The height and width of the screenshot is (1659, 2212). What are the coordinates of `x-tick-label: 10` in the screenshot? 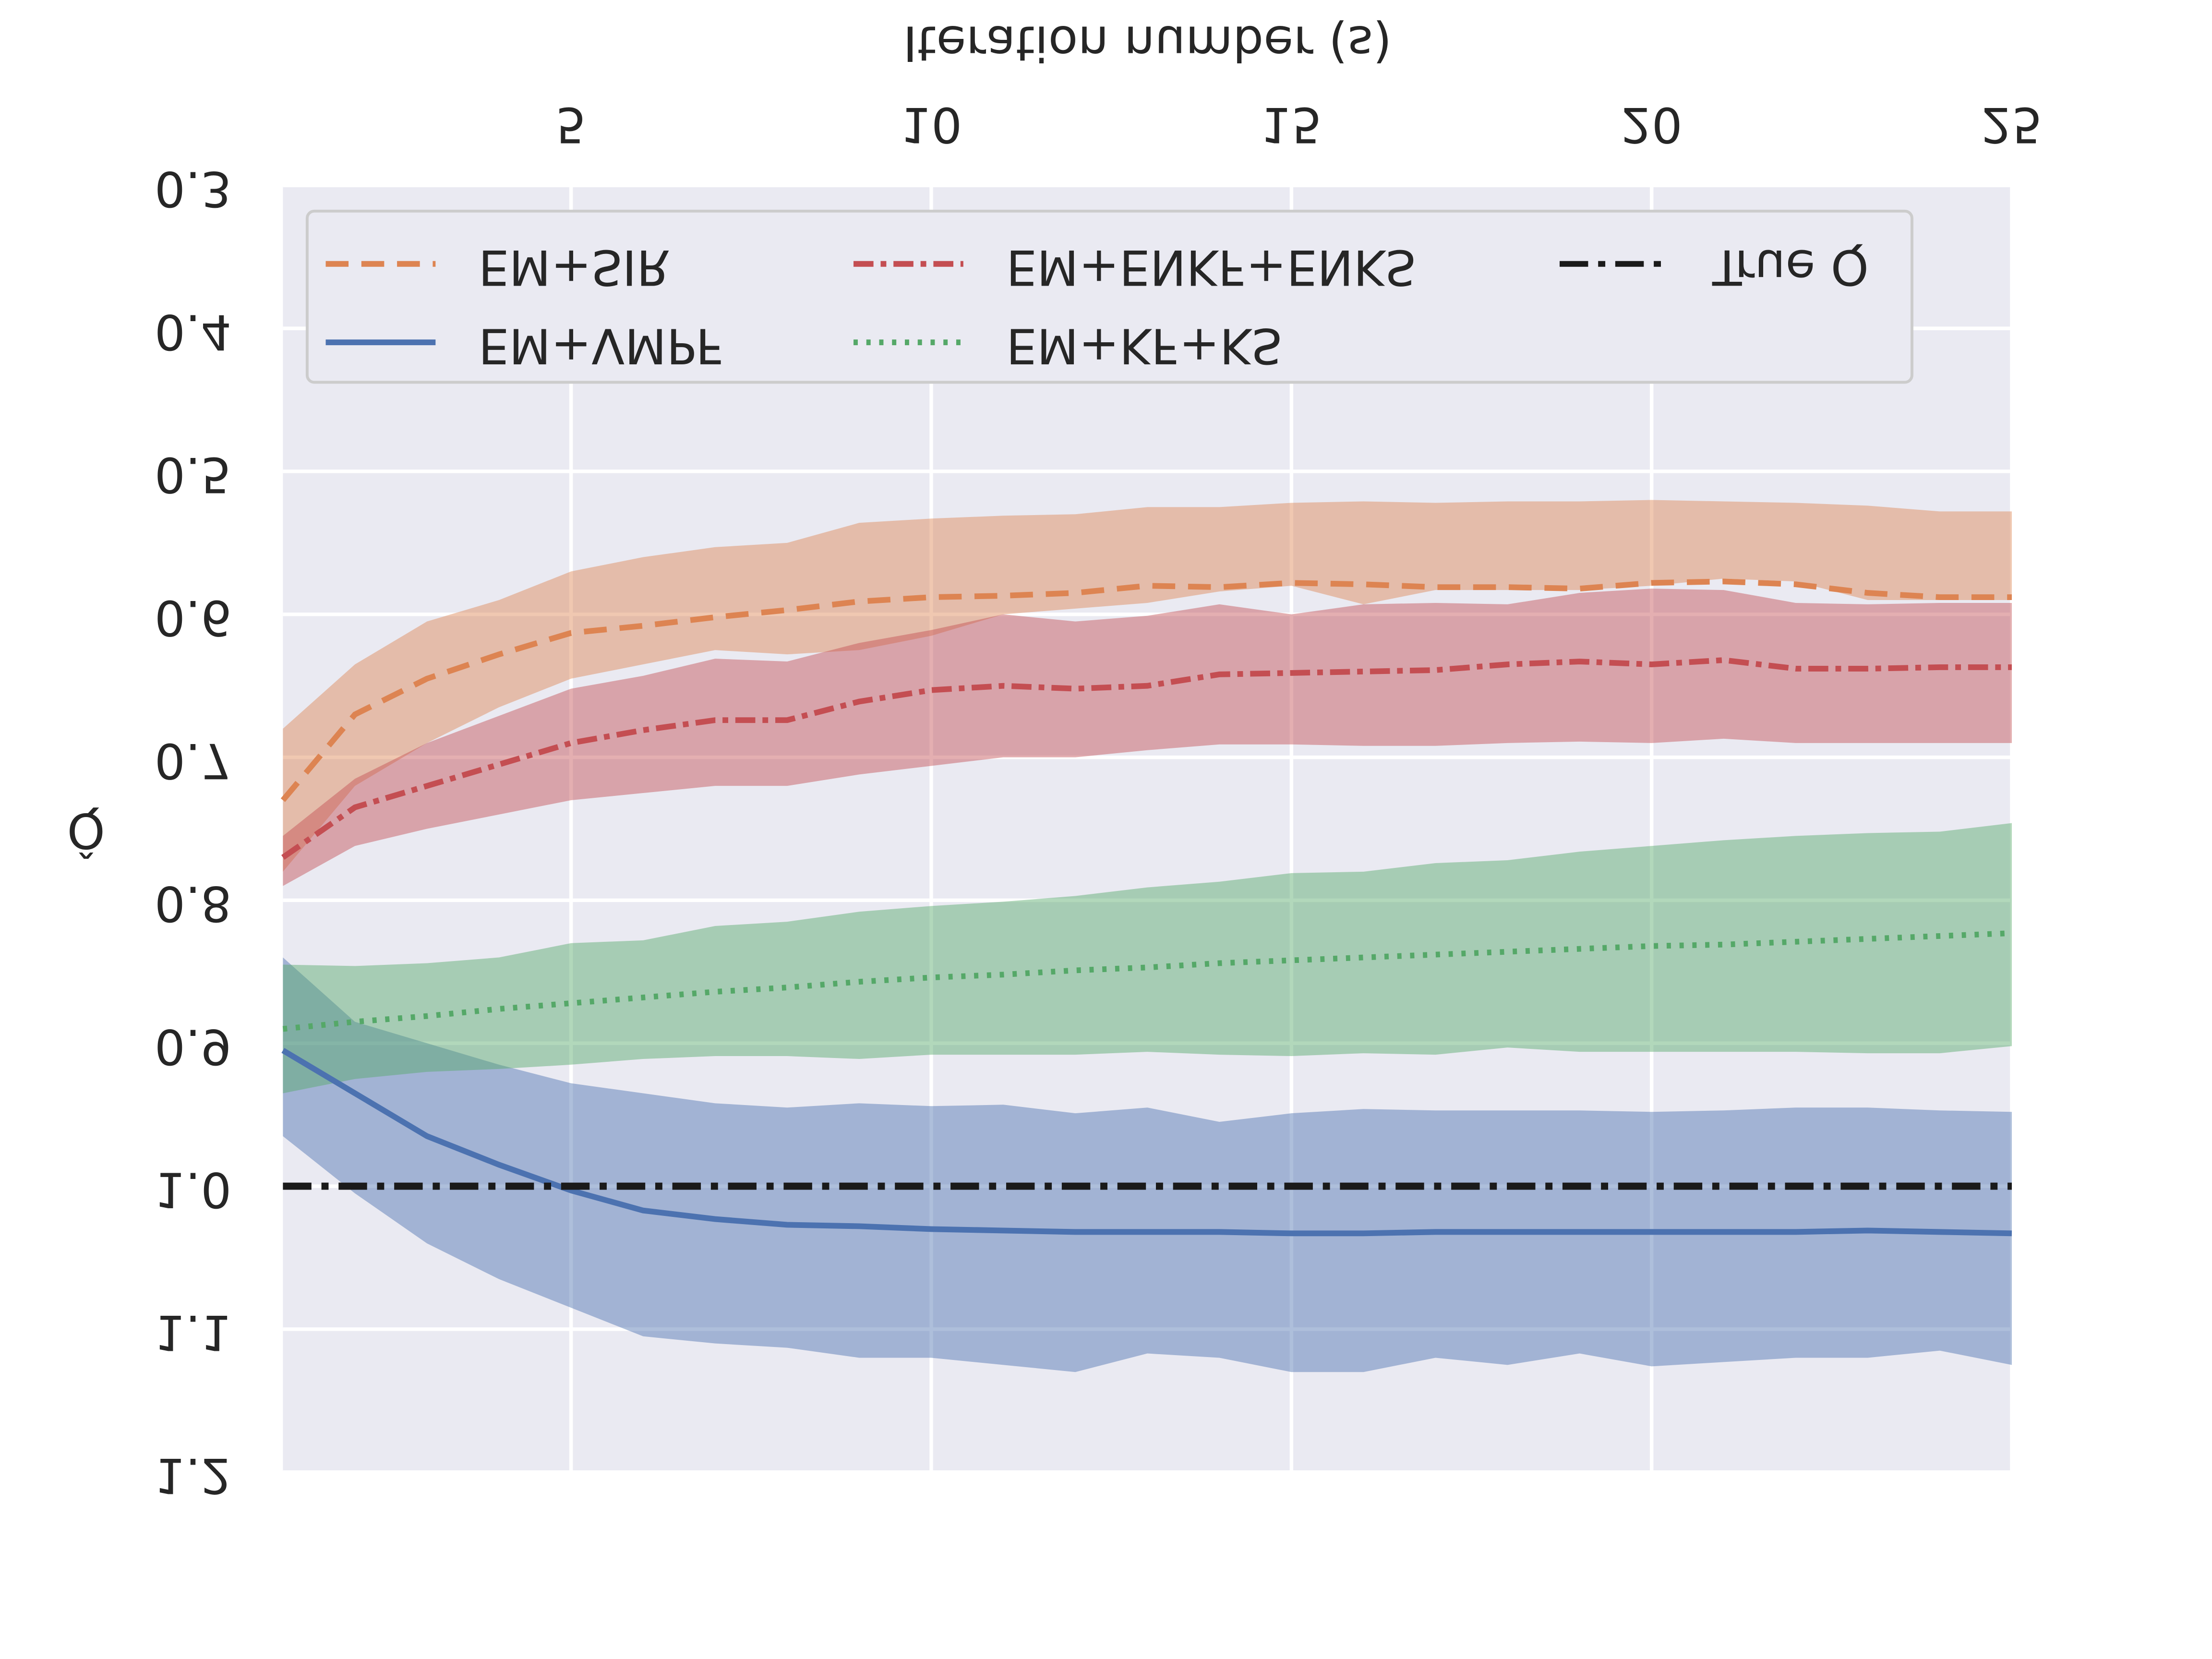 It's located at (931, 125).